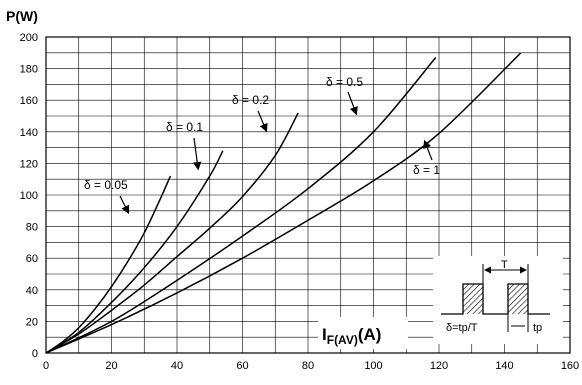  I want to click on pulse-inset: T δ=tp/T tp, so click(498, 300).